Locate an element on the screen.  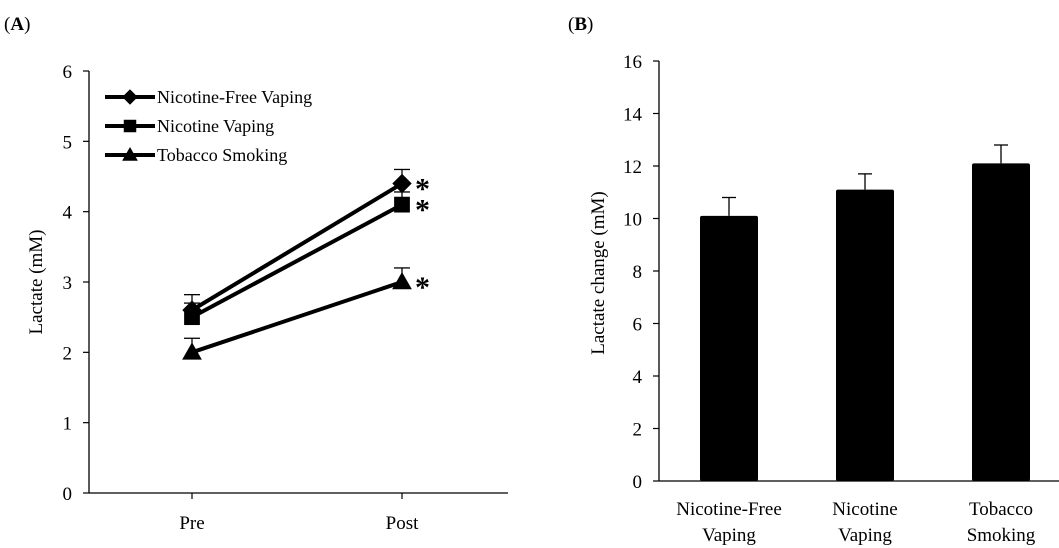
series-line-tobacco-smoking is located at coordinates (297, 317).